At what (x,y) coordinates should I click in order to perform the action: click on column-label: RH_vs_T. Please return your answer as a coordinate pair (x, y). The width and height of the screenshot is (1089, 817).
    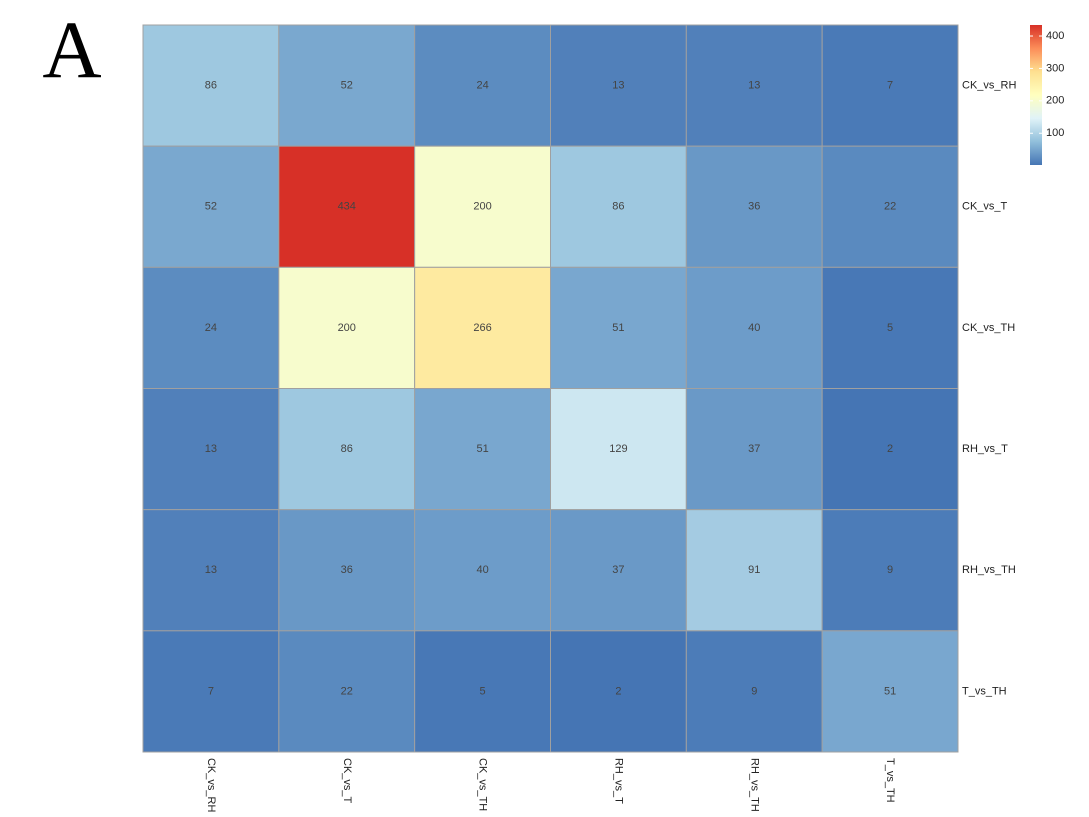
    Looking at the image, I should click on (619, 781).